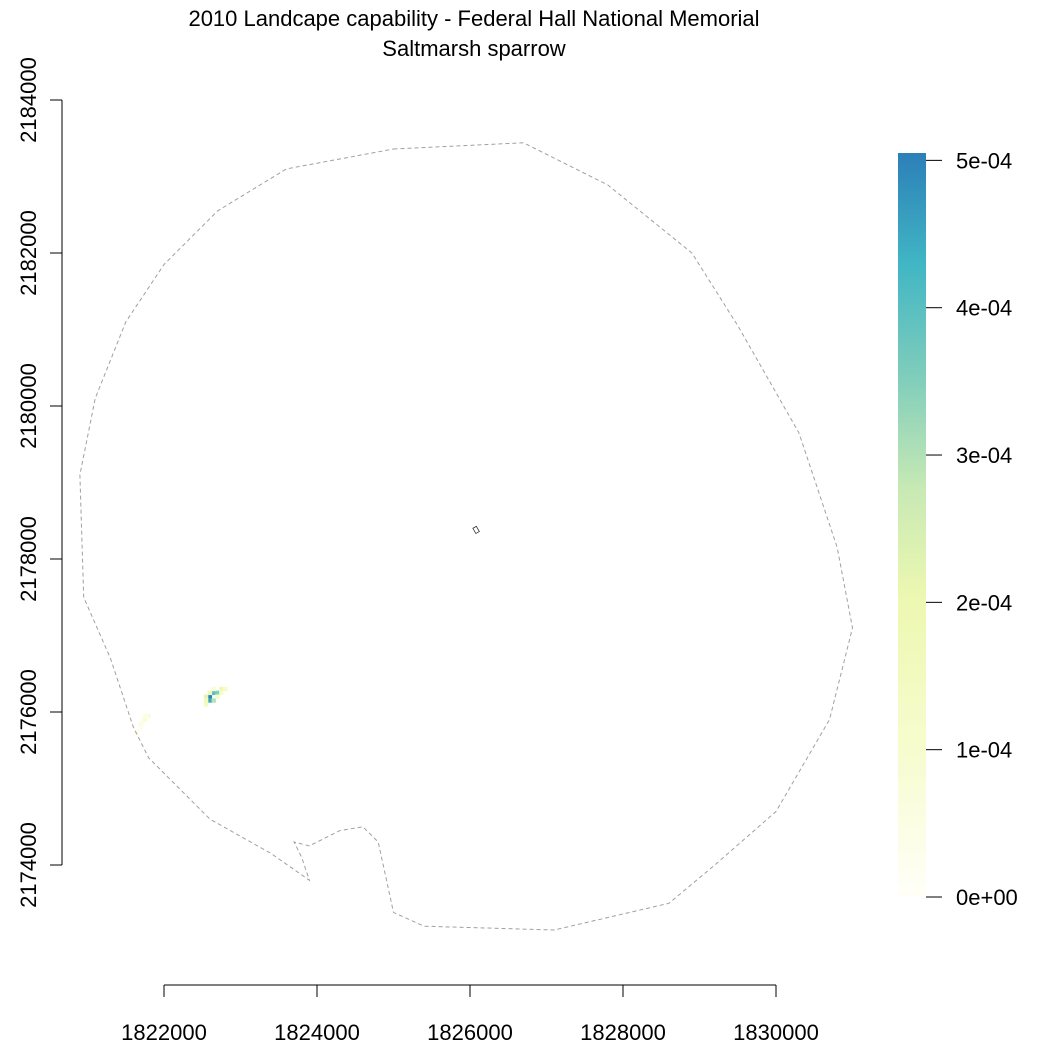 The height and width of the screenshot is (1050, 1050). Describe the element at coordinates (623, 1032) in the screenshot. I see `x-tick-label: 1828000` at that location.